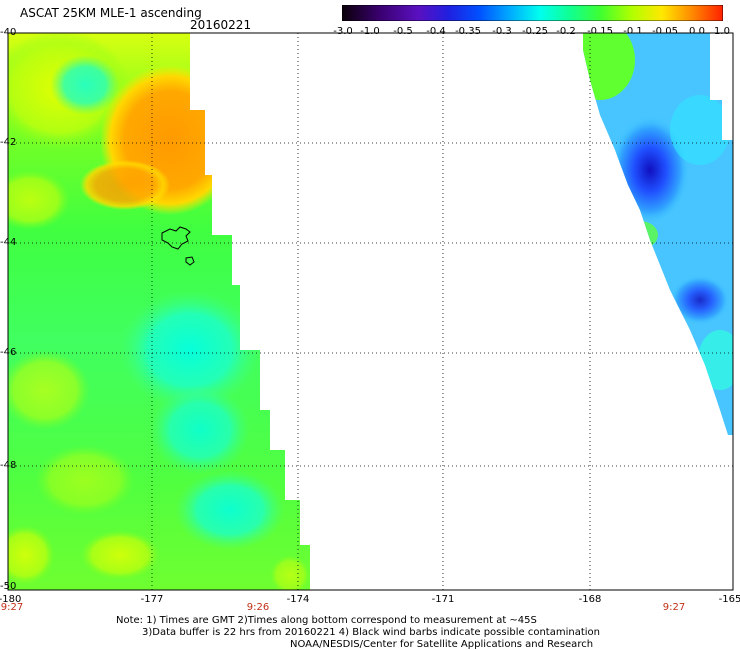 Image resolution: width=740 pixels, height=650 pixels. What do you see at coordinates (111, 13) in the screenshot?
I see `map-title: ASCAT 25KM MLE-1 ascending` at bounding box center [111, 13].